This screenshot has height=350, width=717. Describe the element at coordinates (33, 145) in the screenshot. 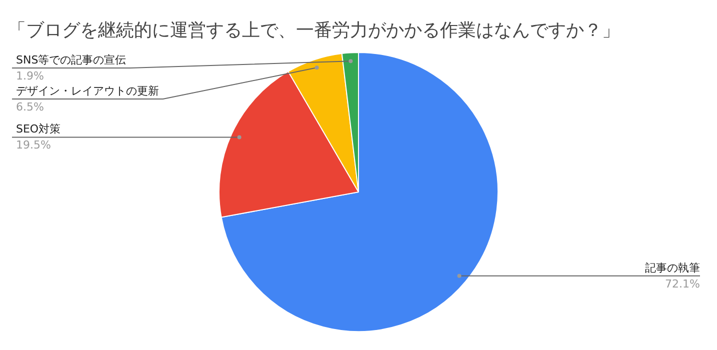

I see `data-label: 19.5%` at that location.